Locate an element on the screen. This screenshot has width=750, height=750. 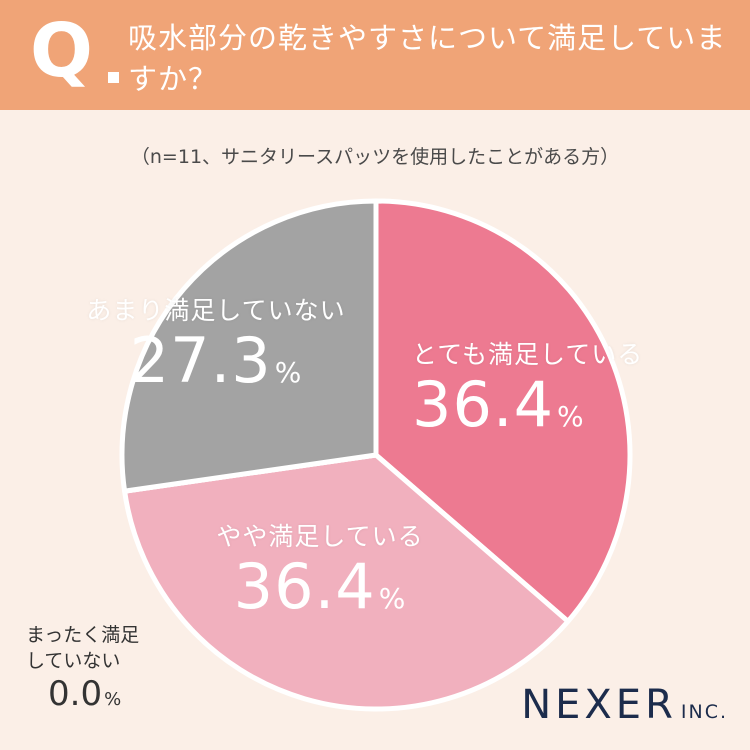
brand-suffix: INC. is located at coordinates (704, 712).